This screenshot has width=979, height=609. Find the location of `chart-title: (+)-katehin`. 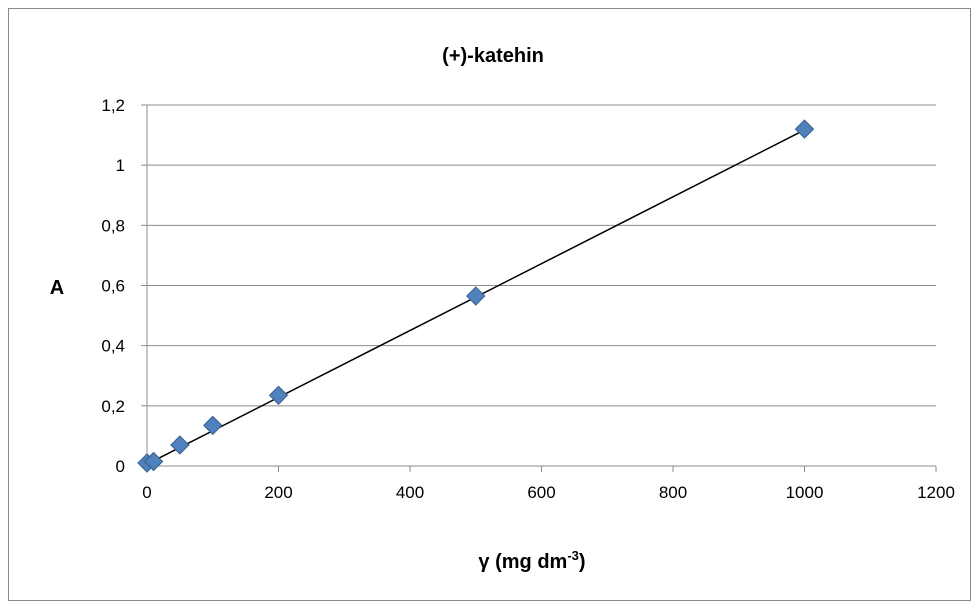

chart-title: (+)-katehin is located at coordinates (493, 56).